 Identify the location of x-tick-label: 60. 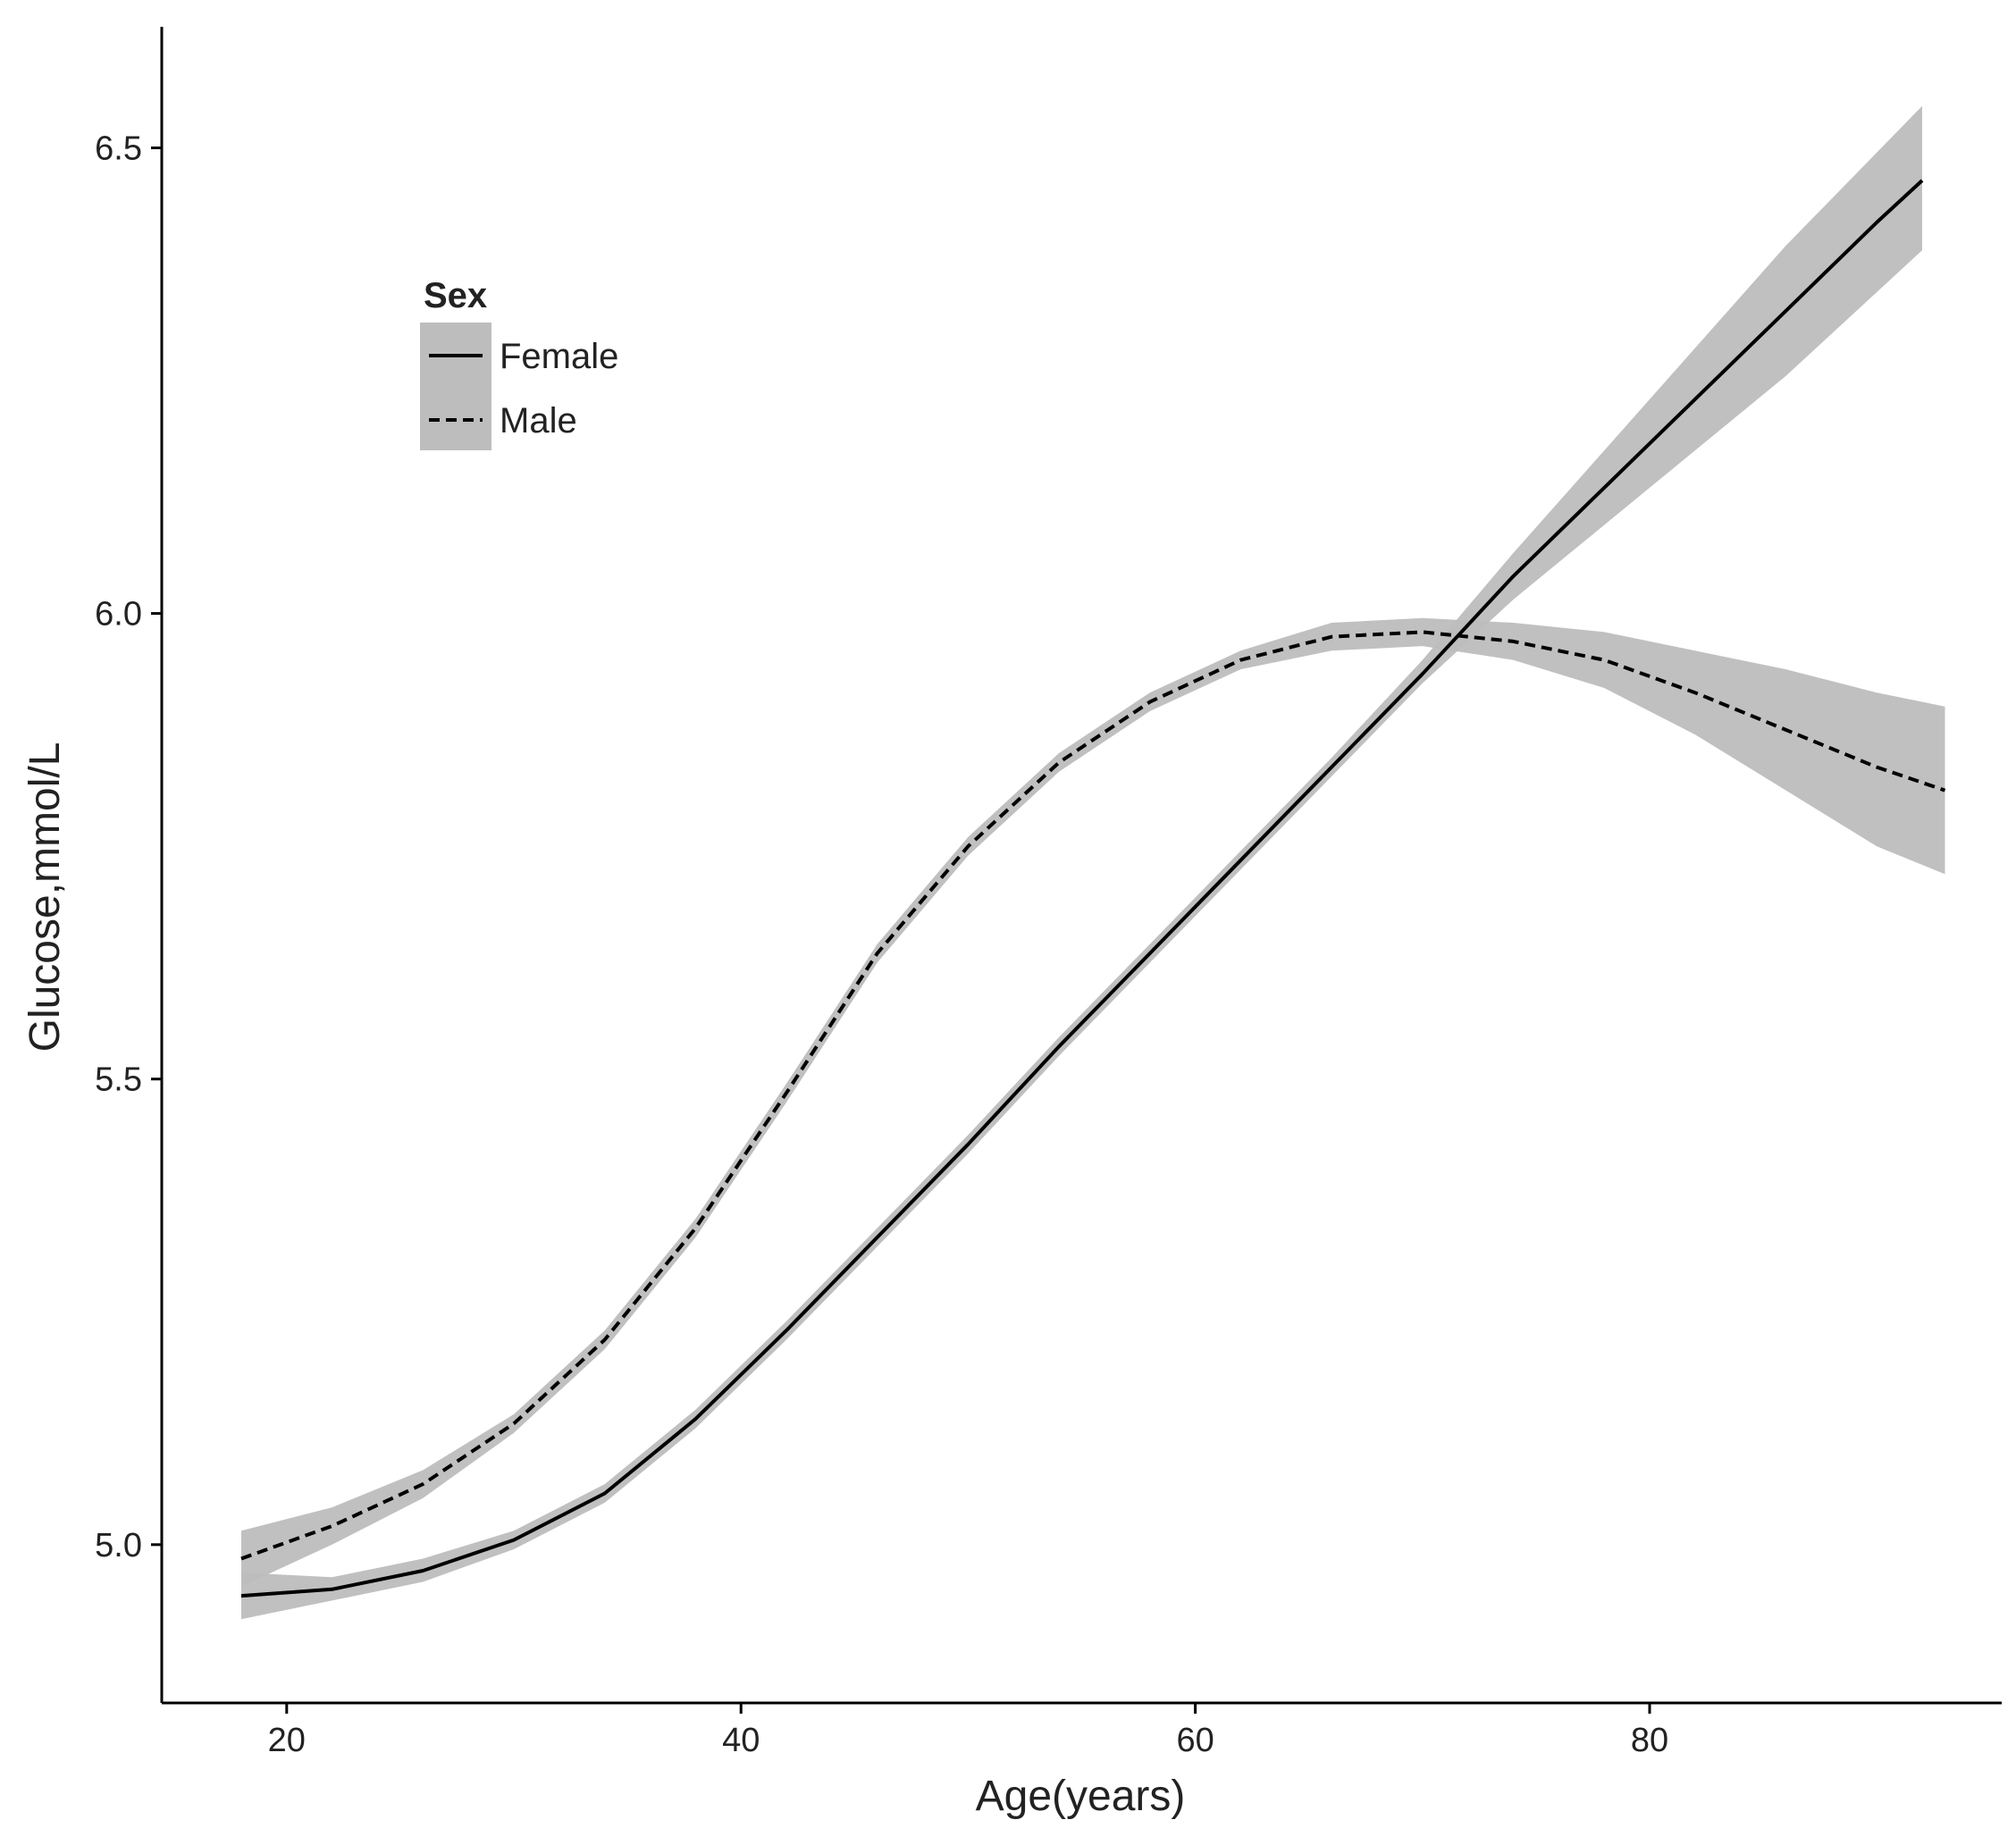
(1195, 1740).